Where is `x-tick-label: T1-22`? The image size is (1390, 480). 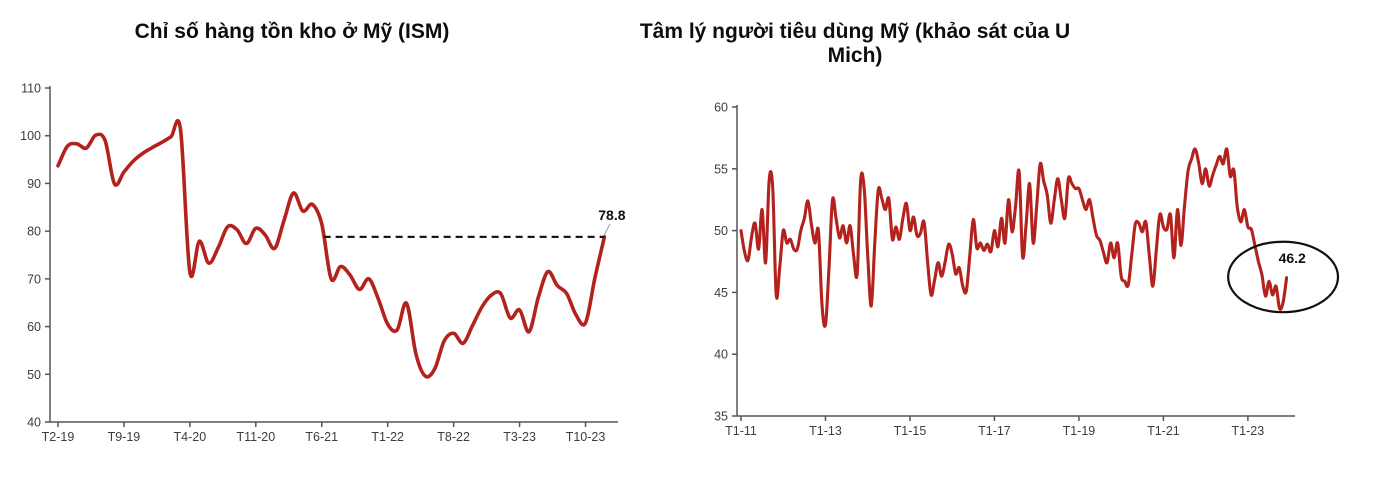
x-tick-label: T1-22 is located at coordinates (387, 437).